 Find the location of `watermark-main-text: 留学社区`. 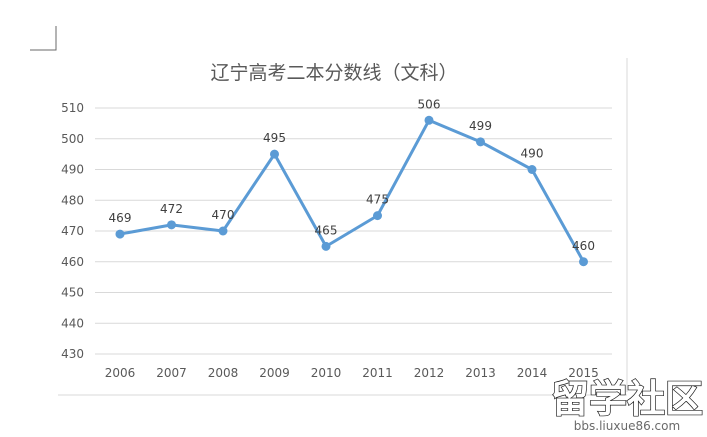

watermark-main-text: 留学社区 is located at coordinates (627, 399).